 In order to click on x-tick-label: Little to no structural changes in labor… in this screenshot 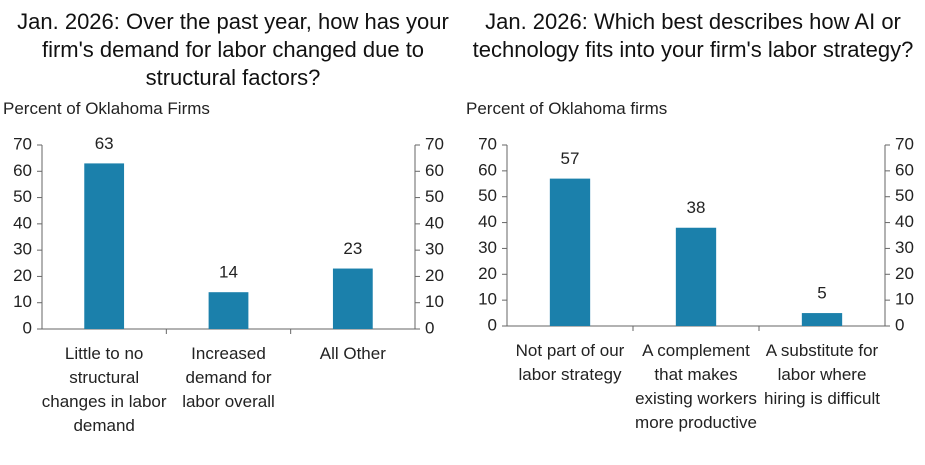, I will do `click(104, 389)`.